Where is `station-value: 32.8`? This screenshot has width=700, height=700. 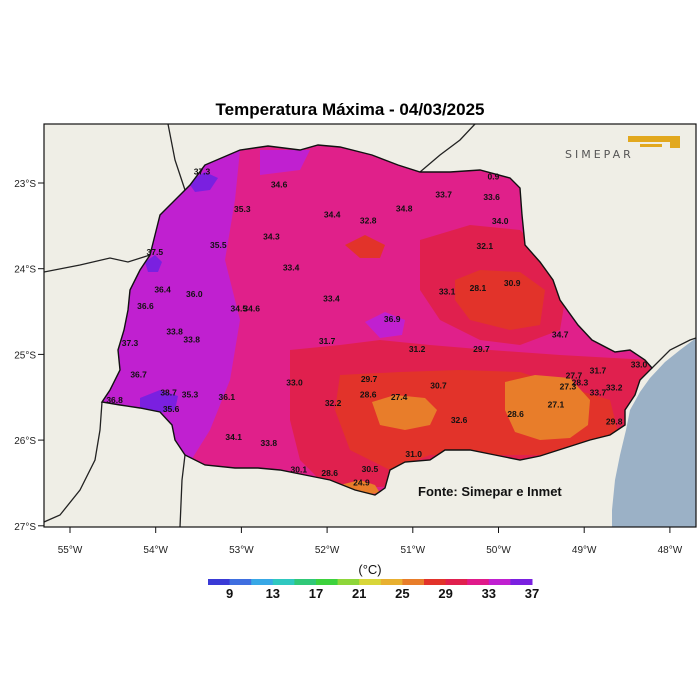
station-value: 32.8 is located at coordinates (368, 220).